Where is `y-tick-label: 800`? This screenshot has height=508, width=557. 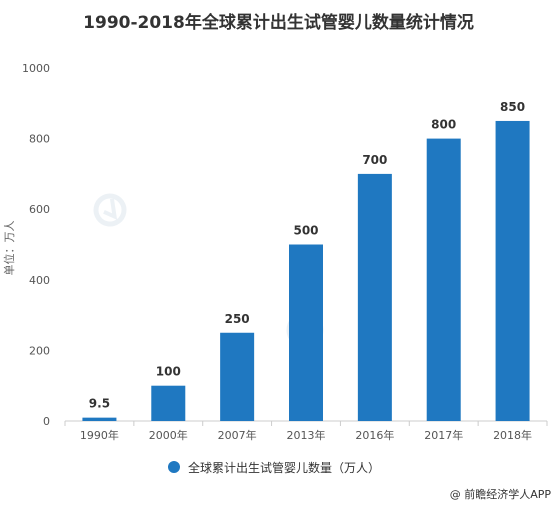 y-tick-label: 800 is located at coordinates (39, 139).